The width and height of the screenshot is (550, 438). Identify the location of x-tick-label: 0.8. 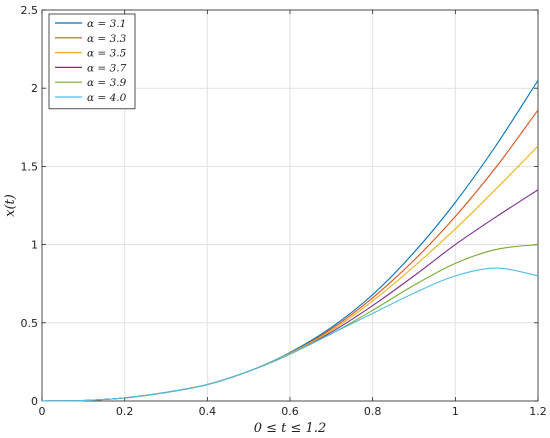
(373, 411).